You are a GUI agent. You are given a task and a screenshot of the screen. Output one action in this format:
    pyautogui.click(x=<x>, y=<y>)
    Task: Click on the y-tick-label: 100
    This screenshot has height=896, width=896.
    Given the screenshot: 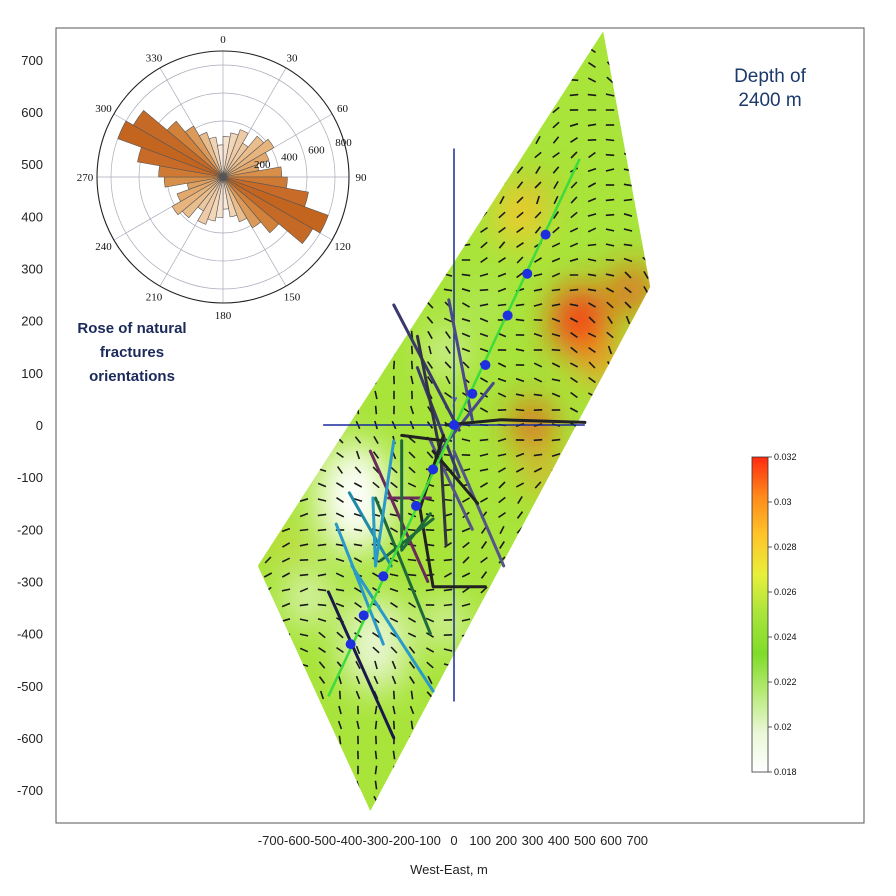 What is the action you would take?
    pyautogui.click(x=32, y=373)
    